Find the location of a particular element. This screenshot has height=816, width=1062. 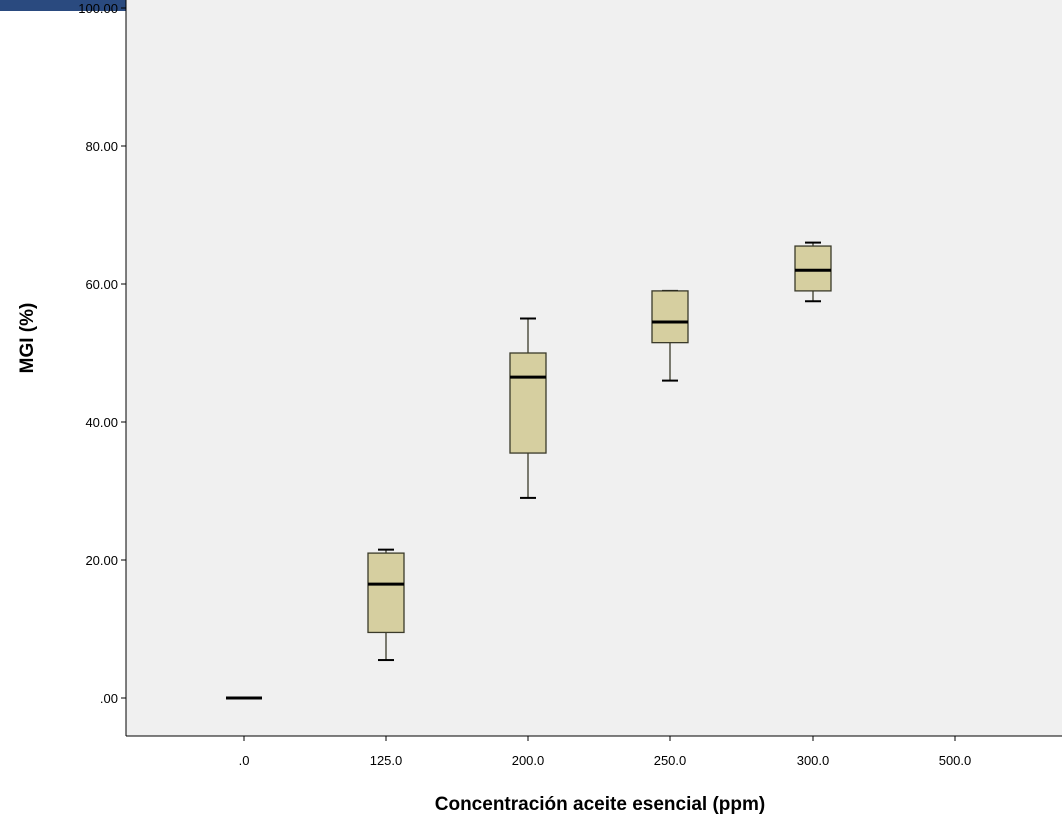

y-axis: .00 20.00 40.00 60.00 80.00 100.00 is located at coordinates (102, 368).